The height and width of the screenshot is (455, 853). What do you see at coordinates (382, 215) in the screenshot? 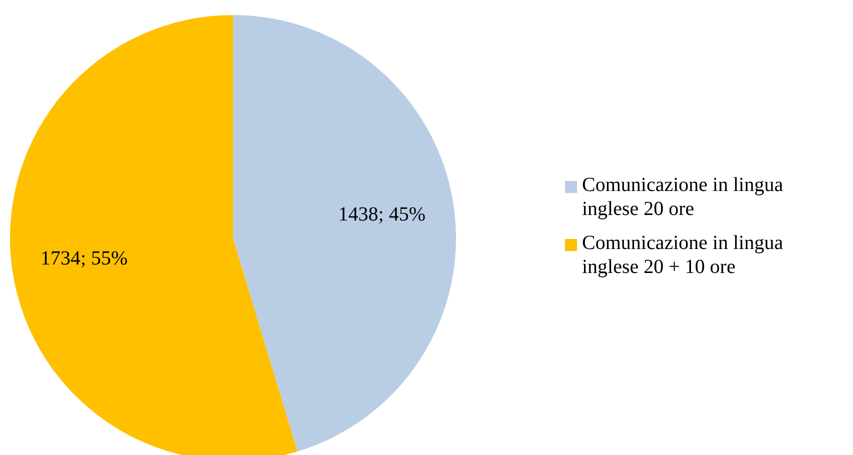
I see `data-label: 1438; 45%` at bounding box center [382, 215].